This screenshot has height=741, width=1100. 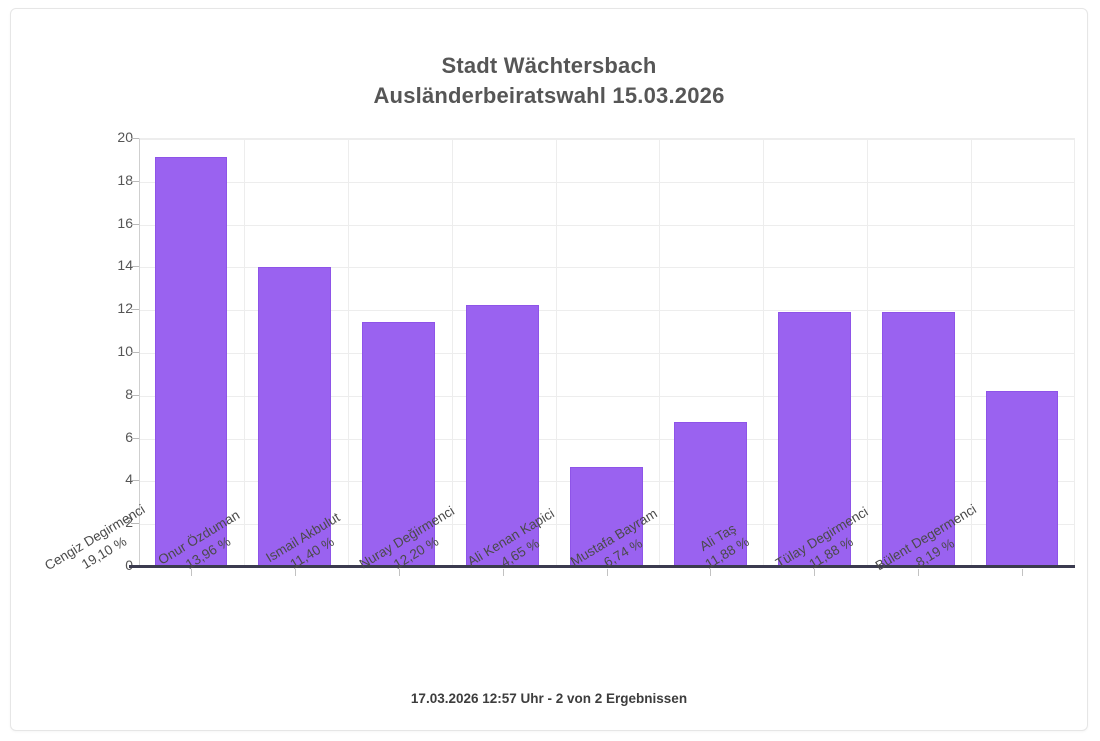 What do you see at coordinates (125, 222) in the screenshot?
I see `y-axis-tick-label: 16` at bounding box center [125, 222].